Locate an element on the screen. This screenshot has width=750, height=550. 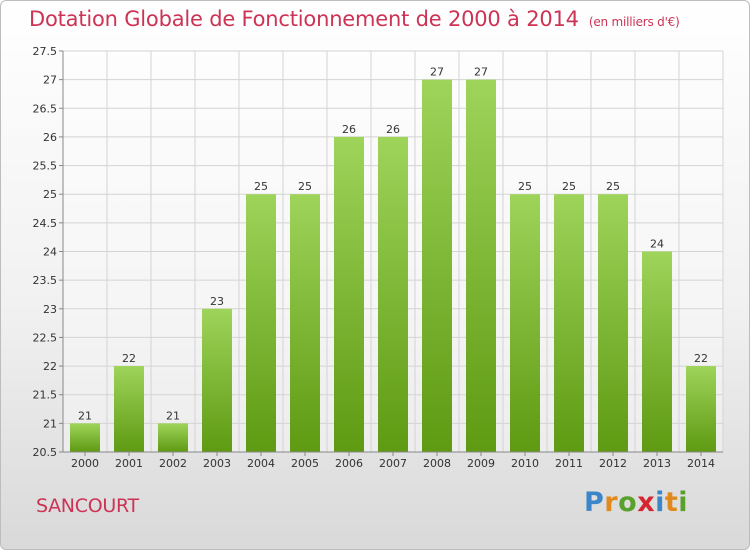
y-tick-label: 27 is located at coordinates (50, 80).